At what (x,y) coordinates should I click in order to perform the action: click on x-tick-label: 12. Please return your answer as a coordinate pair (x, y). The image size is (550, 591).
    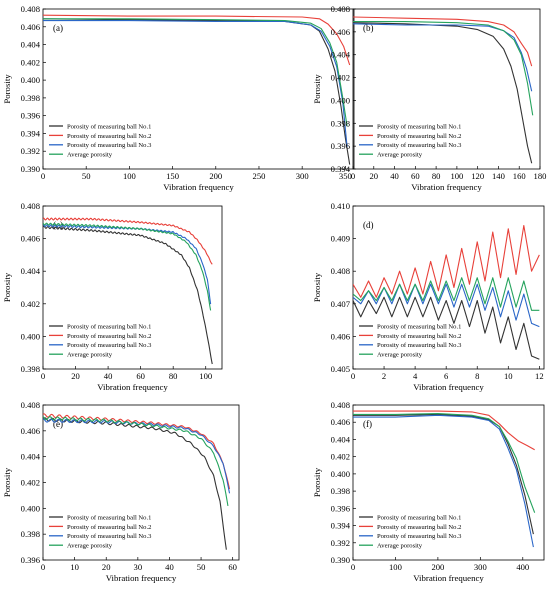
    Looking at the image, I should click on (539, 376).